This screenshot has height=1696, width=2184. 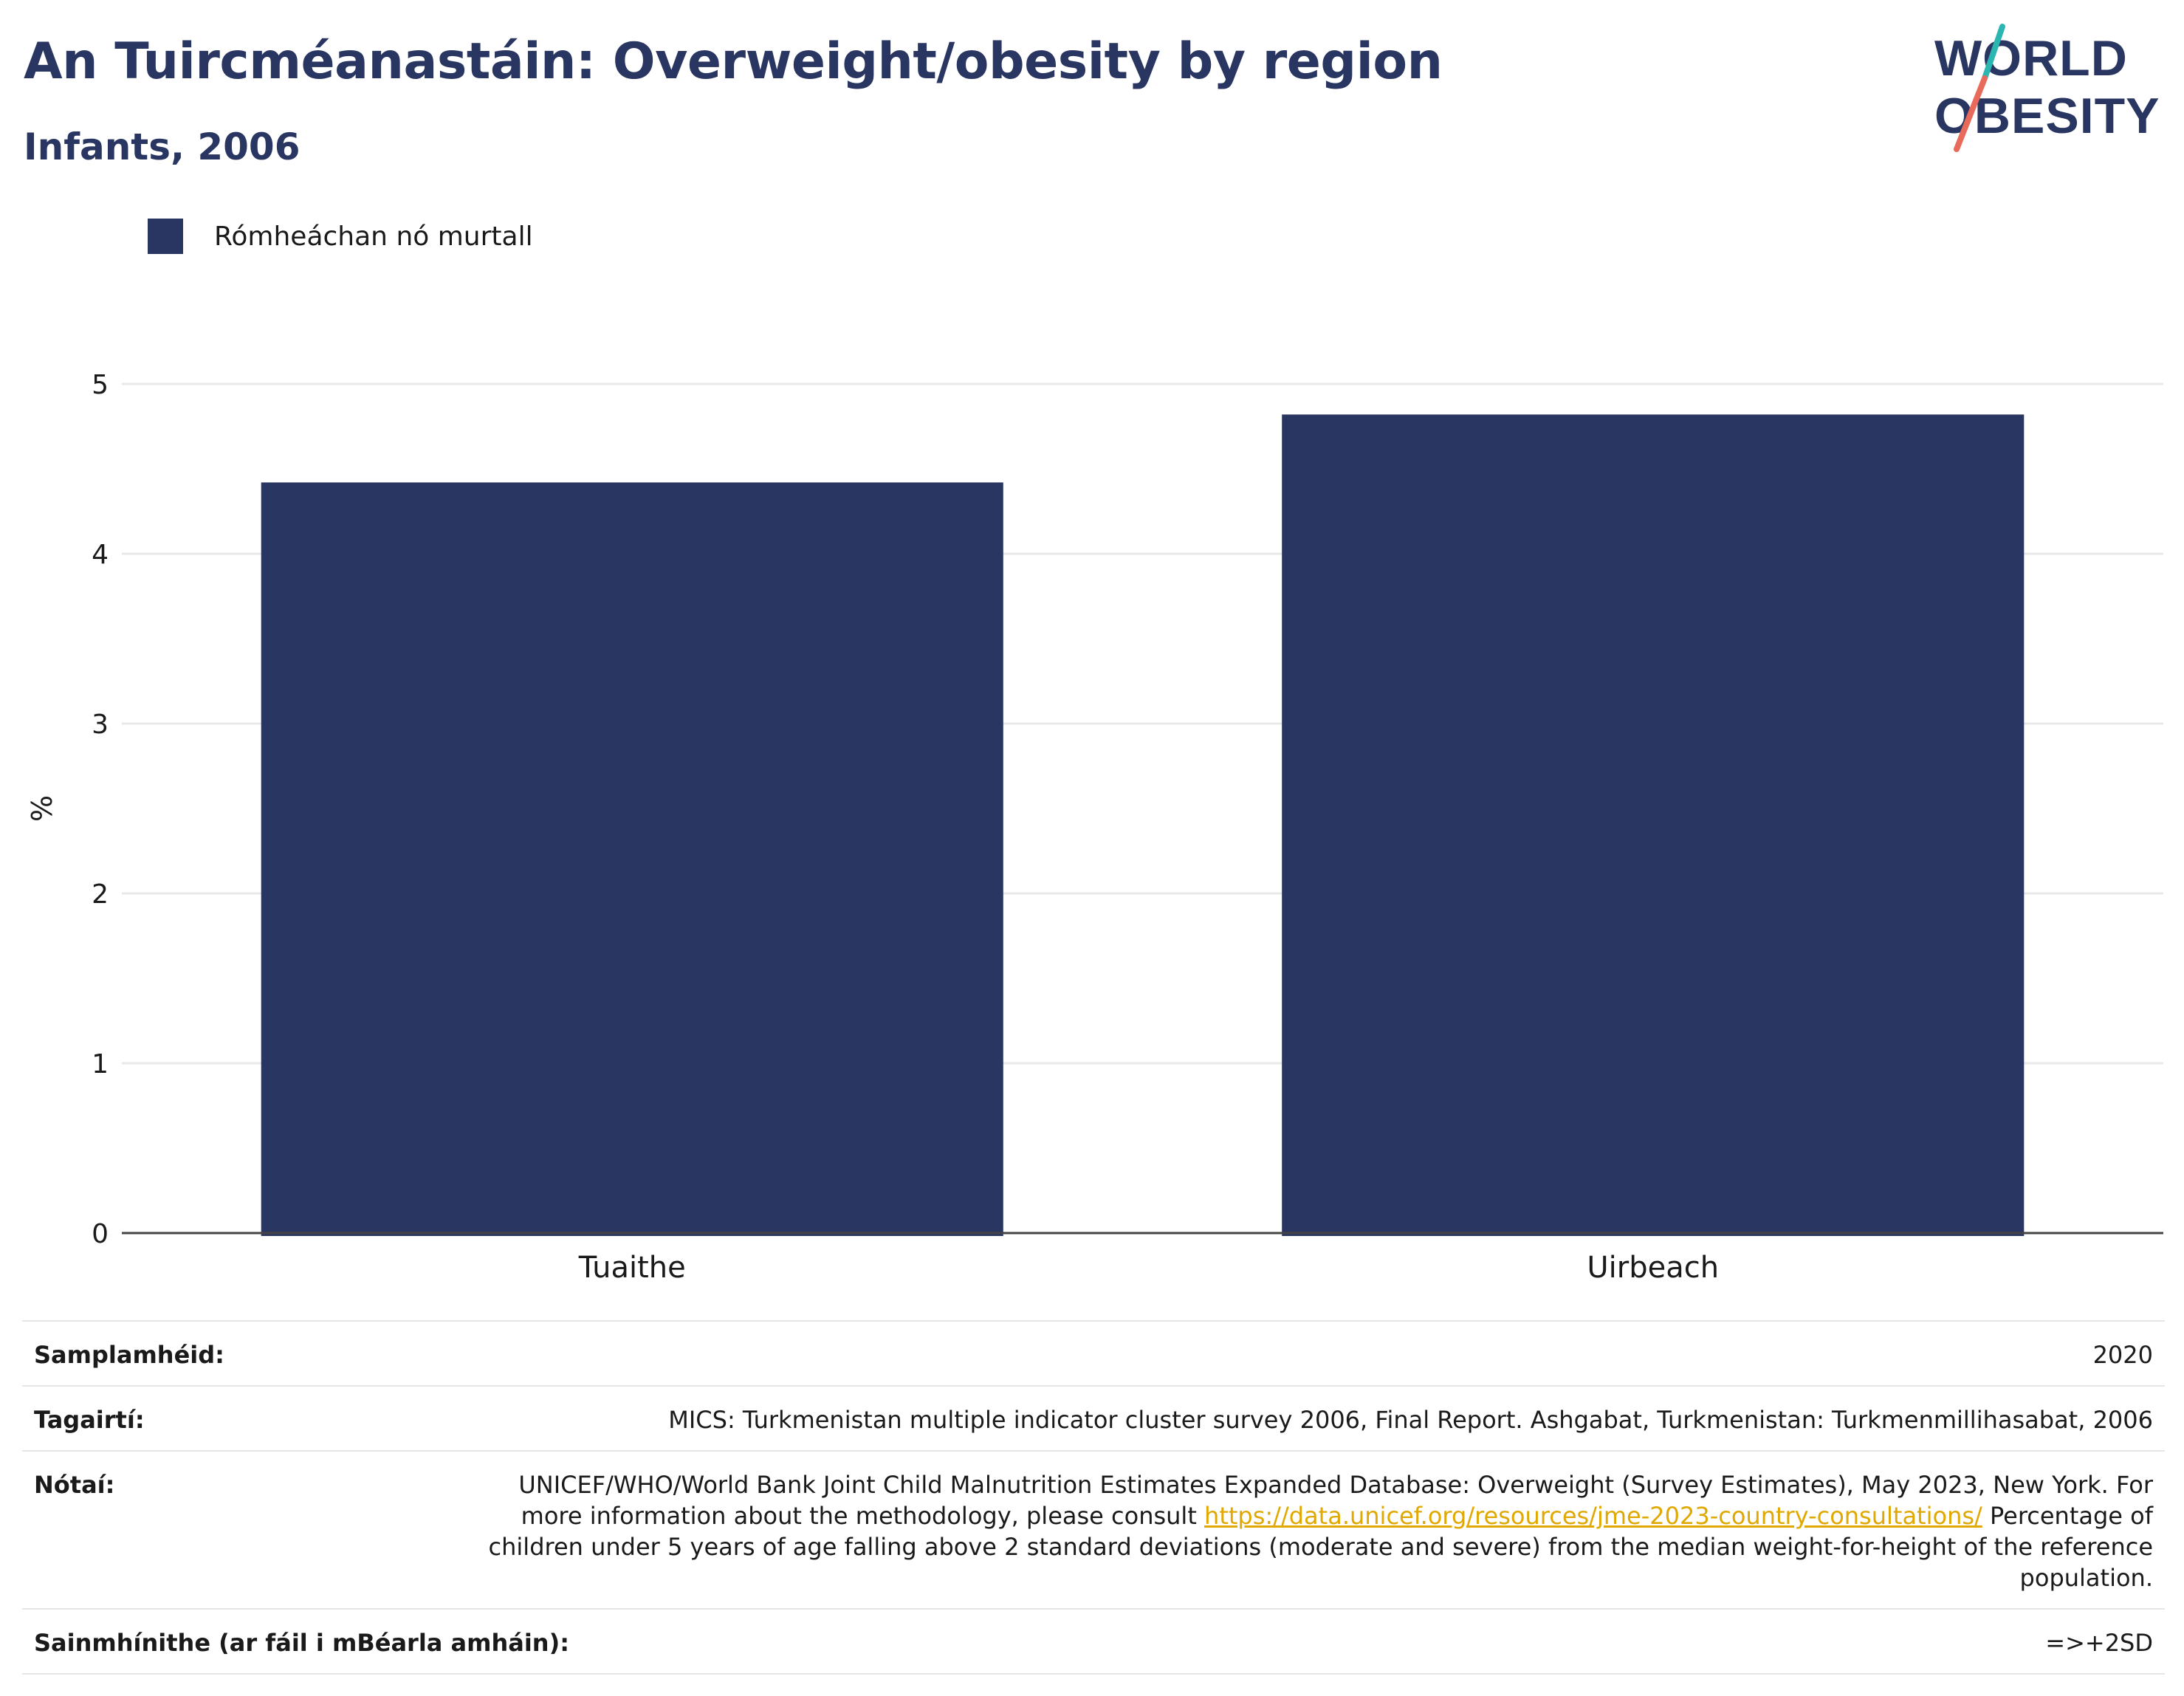 What do you see at coordinates (2099, 1643) in the screenshot?
I see `definitions-value: =>+2SD` at bounding box center [2099, 1643].